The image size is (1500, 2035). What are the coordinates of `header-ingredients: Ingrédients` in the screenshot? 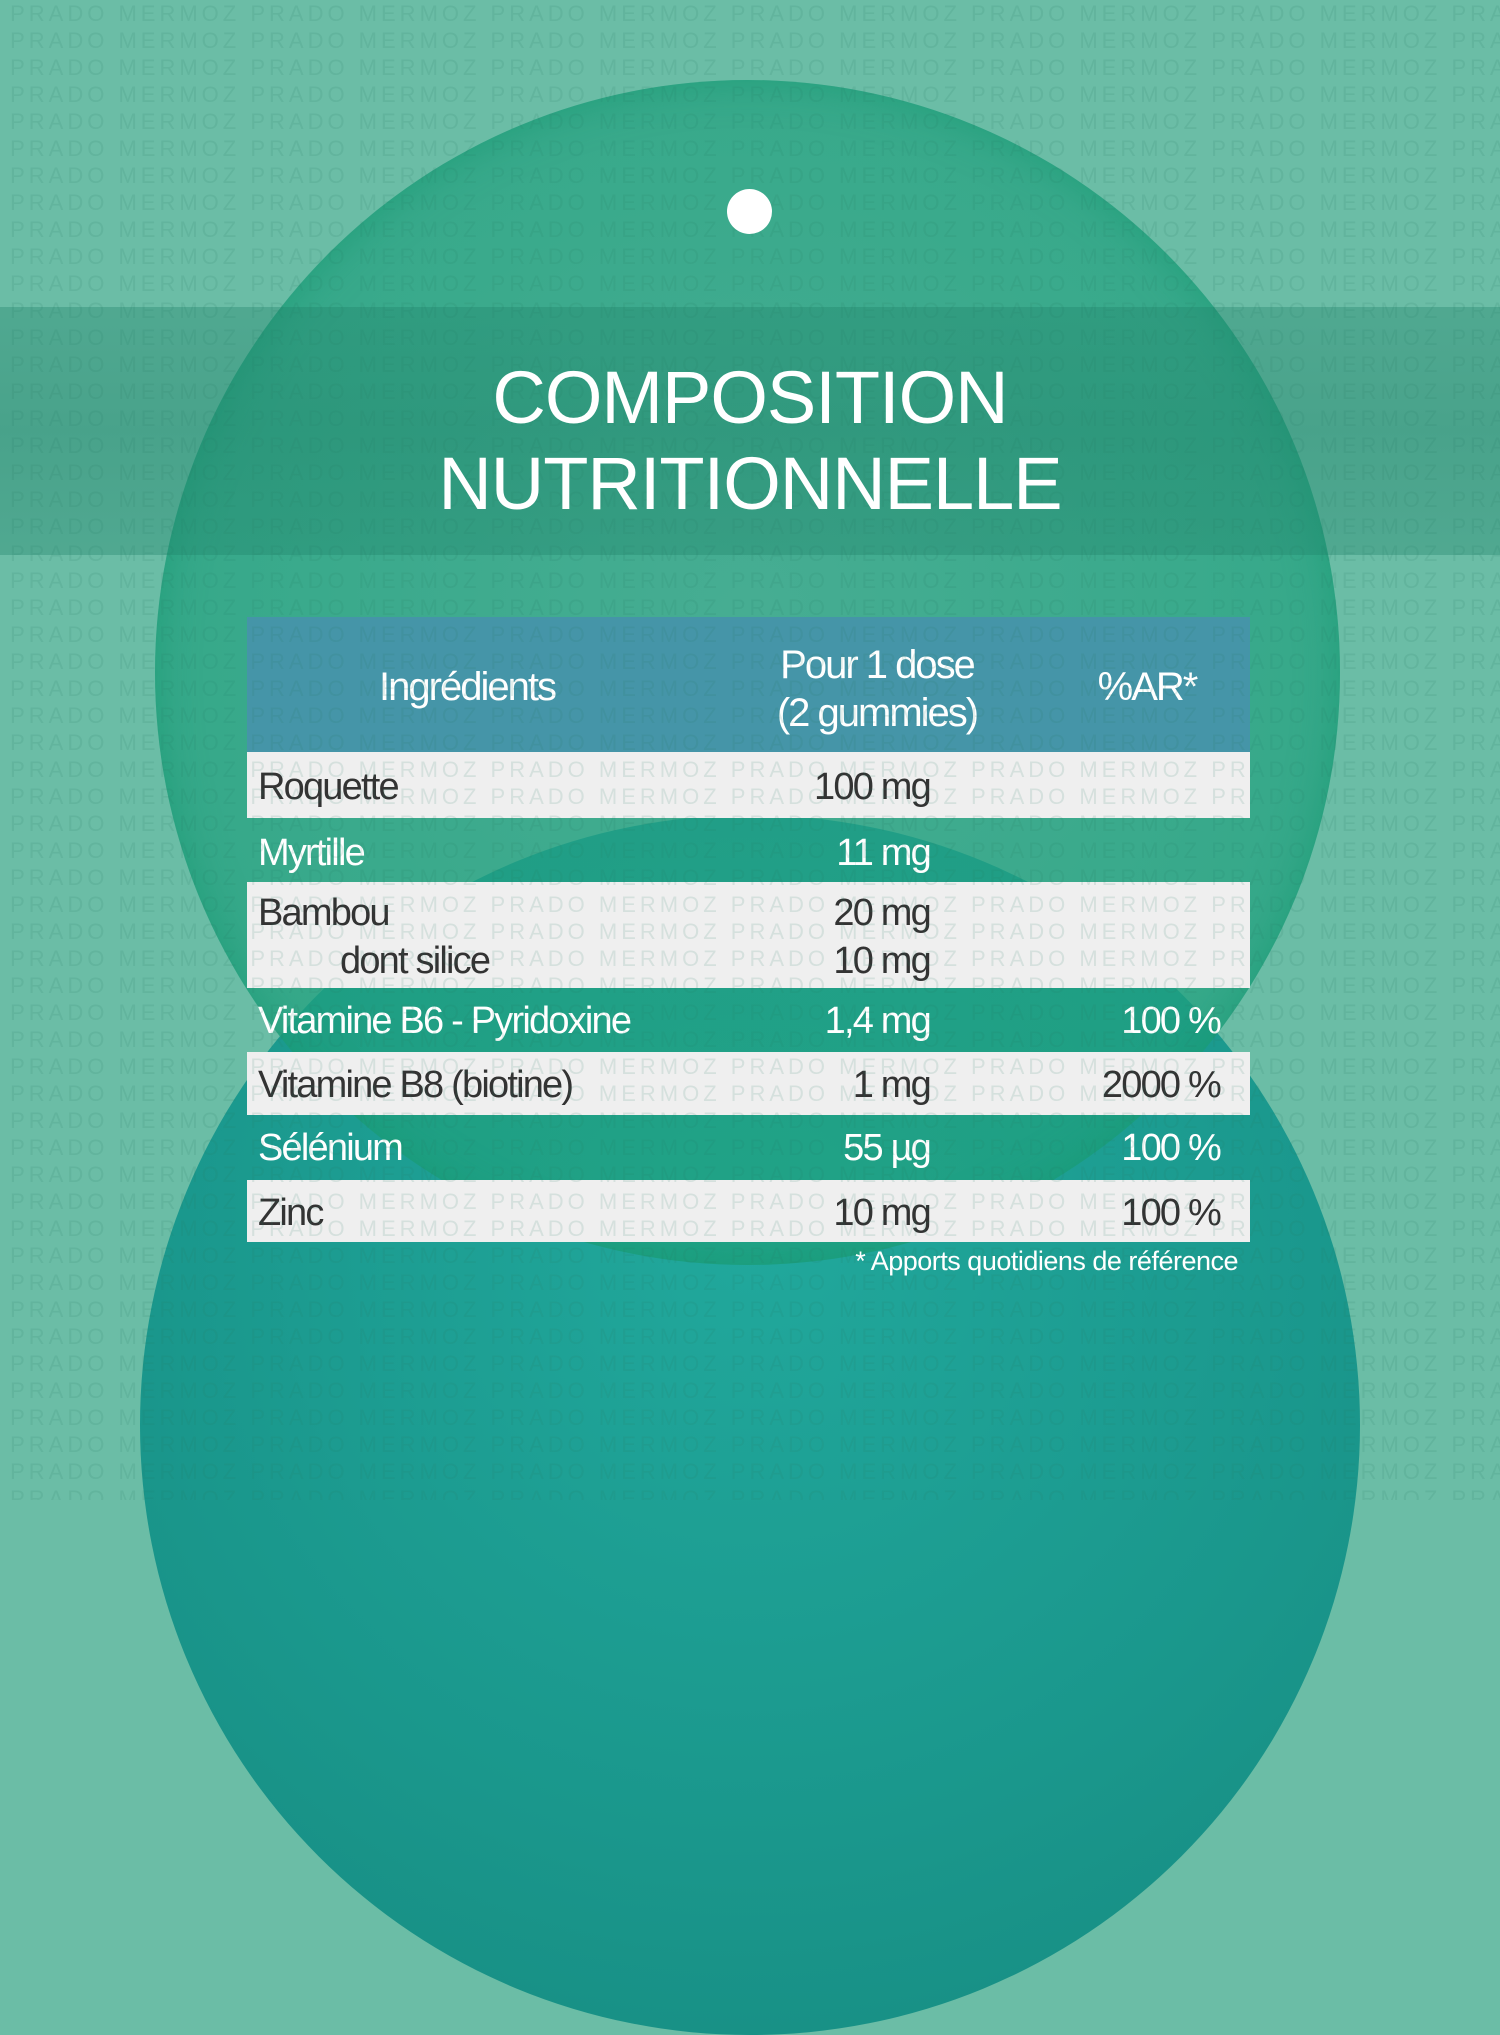 It's located at (468, 687).